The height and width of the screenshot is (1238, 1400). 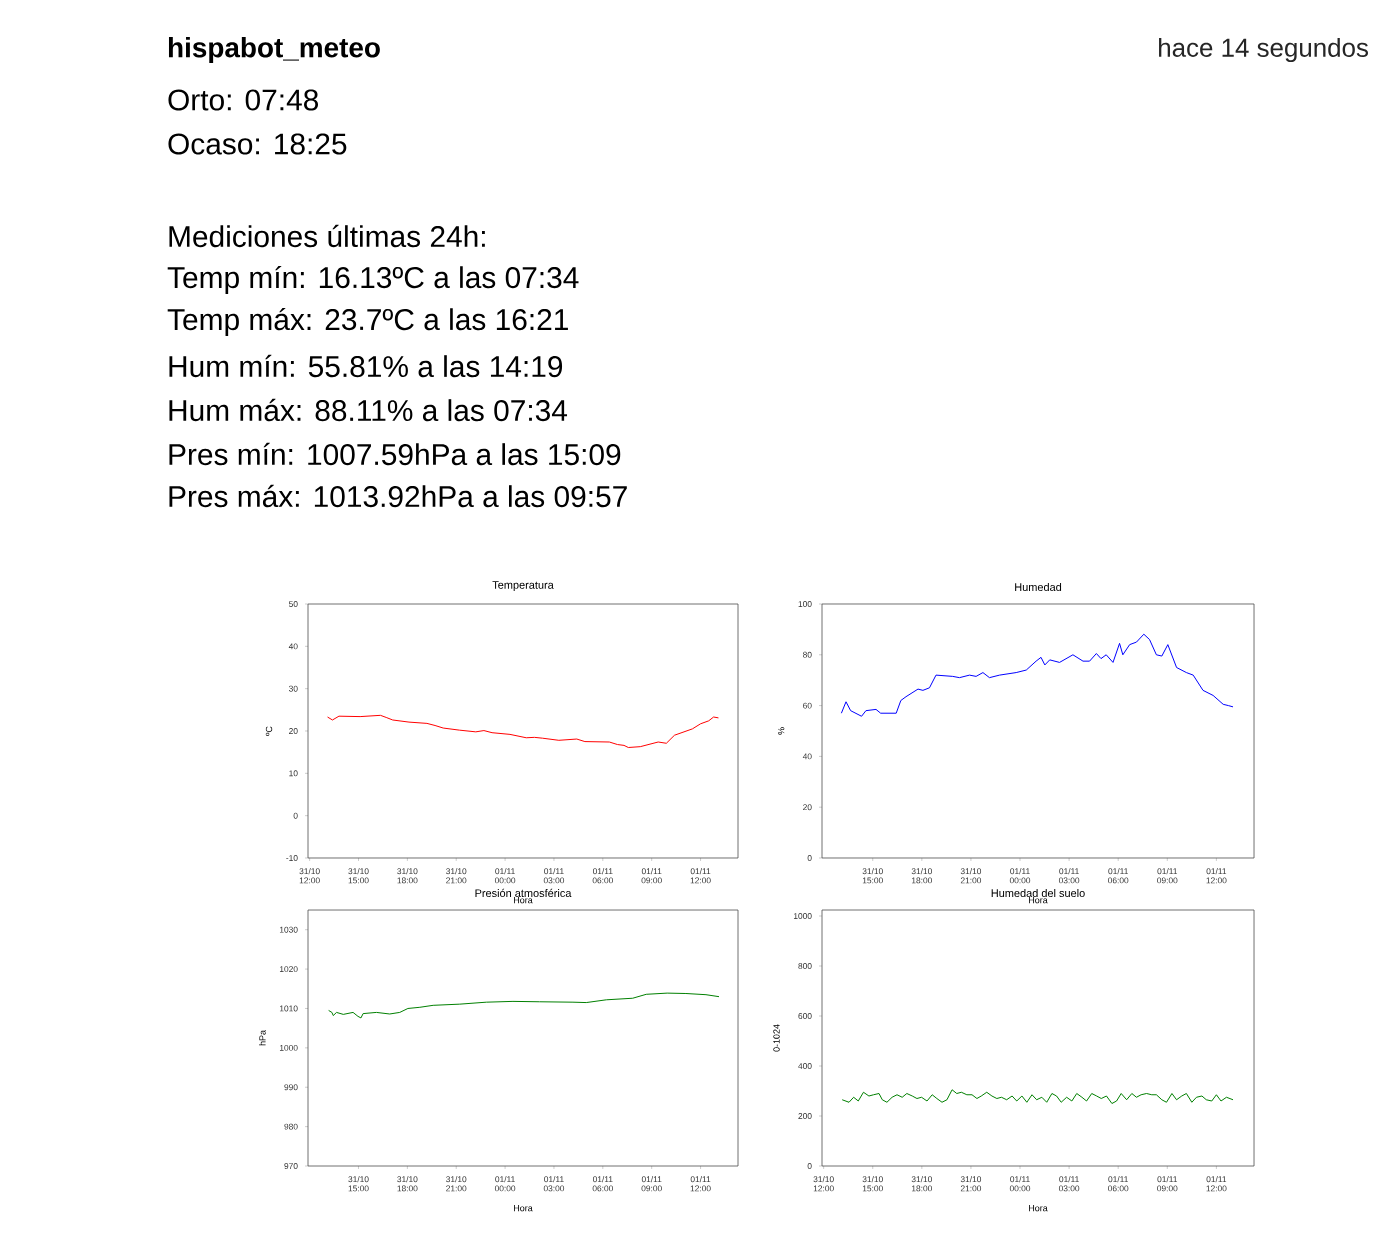 I want to click on line-series, so click(x=1037, y=1096).